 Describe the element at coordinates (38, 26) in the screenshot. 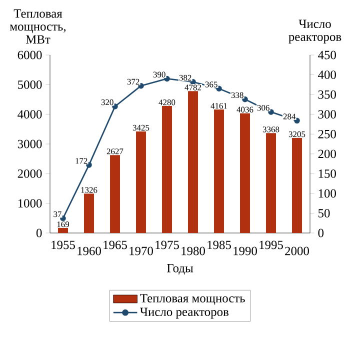

I see `y-axis-title: Тепловая мощность, МВт` at that location.